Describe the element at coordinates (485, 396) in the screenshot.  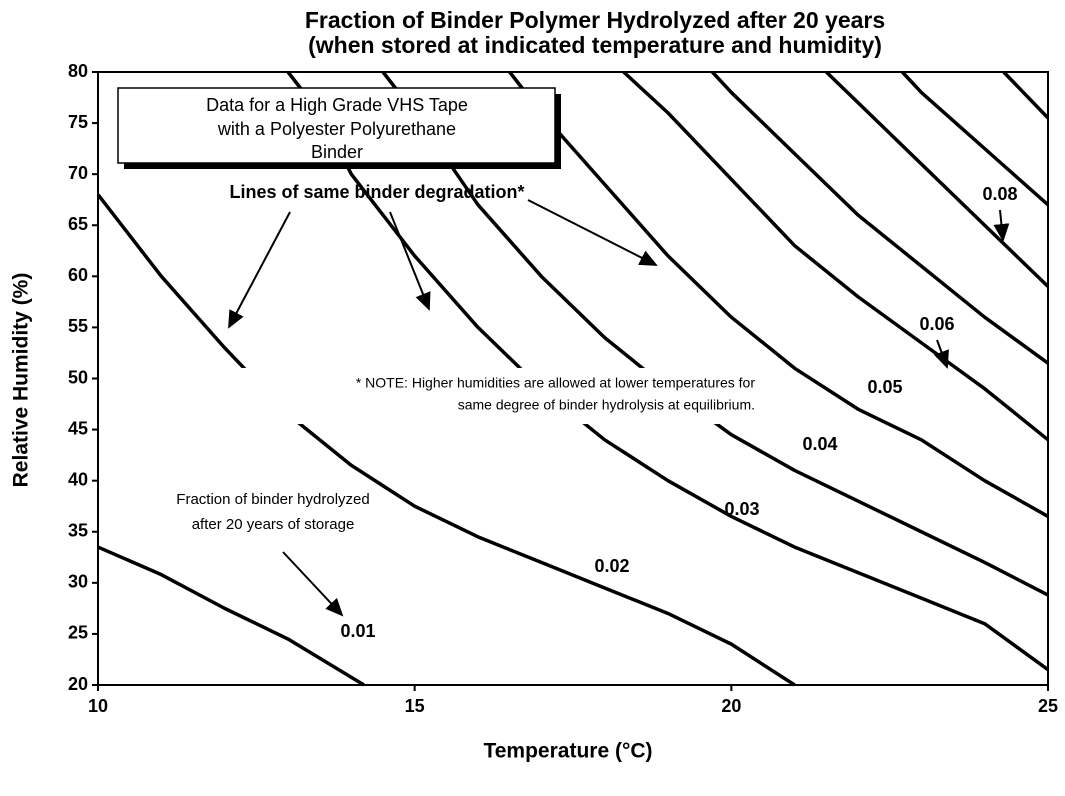
I see `note-background` at that location.